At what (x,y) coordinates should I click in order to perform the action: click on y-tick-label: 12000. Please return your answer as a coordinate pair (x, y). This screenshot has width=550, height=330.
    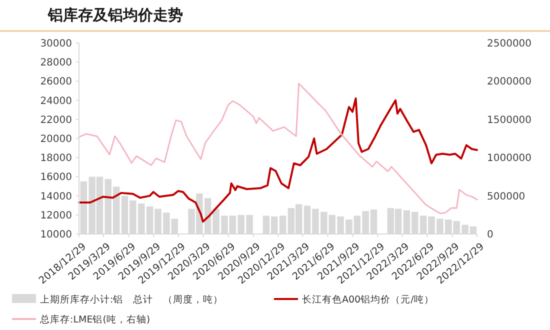
    Looking at the image, I should click on (56, 216).